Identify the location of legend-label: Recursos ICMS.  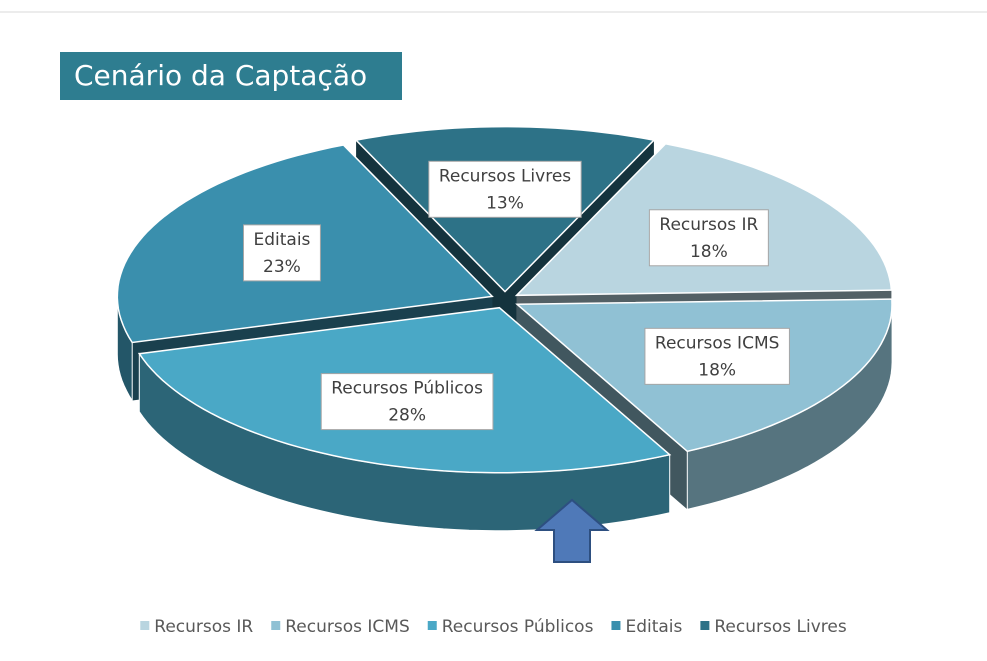
(347, 627).